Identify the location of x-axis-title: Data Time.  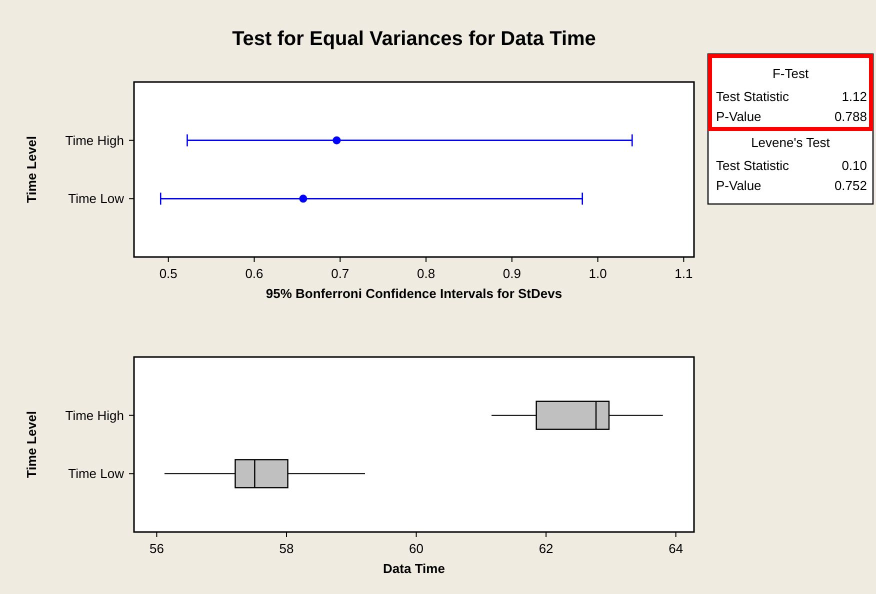
(414, 568).